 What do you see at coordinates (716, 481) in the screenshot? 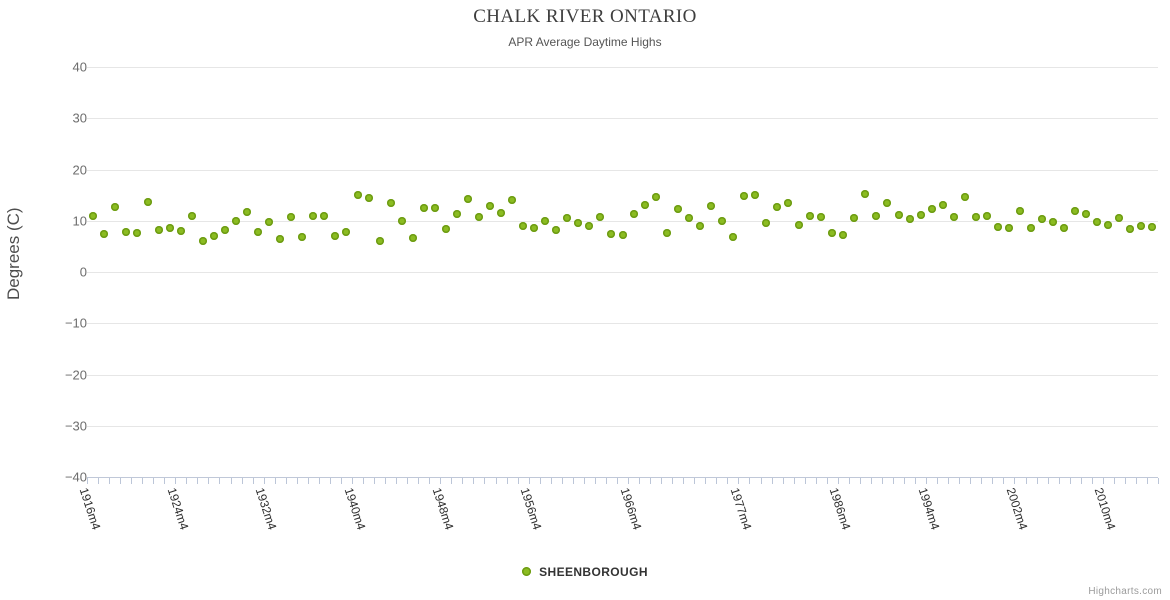
I see `x-axis-tick` at bounding box center [716, 481].